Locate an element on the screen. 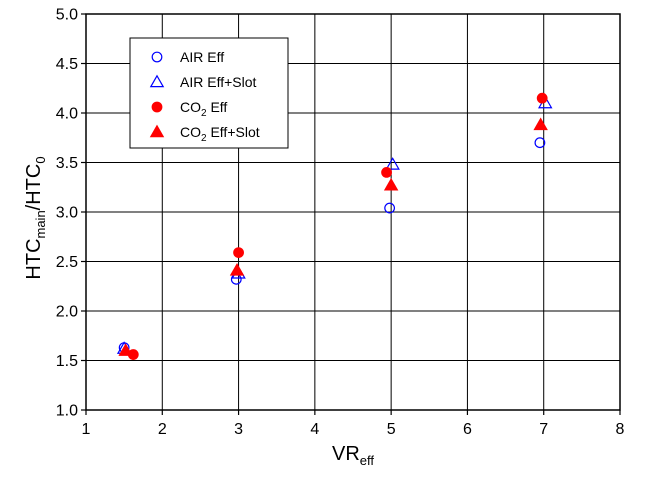 The width and height of the screenshot is (645, 477). legend-marker-co2-eff-slot is located at coordinates (157, 131).